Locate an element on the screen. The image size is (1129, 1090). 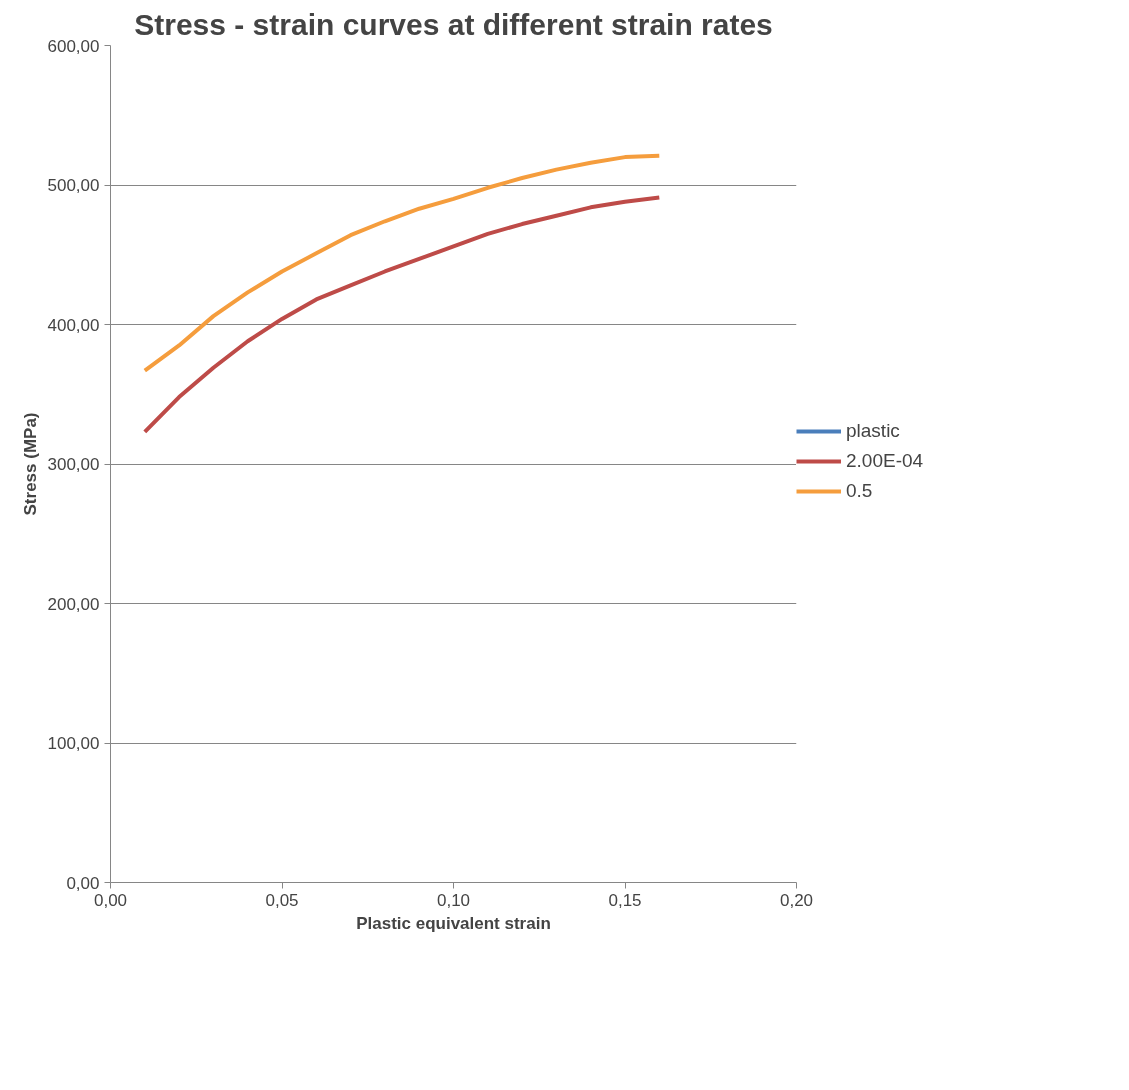
legend-label: 0.5 is located at coordinates (859, 491).